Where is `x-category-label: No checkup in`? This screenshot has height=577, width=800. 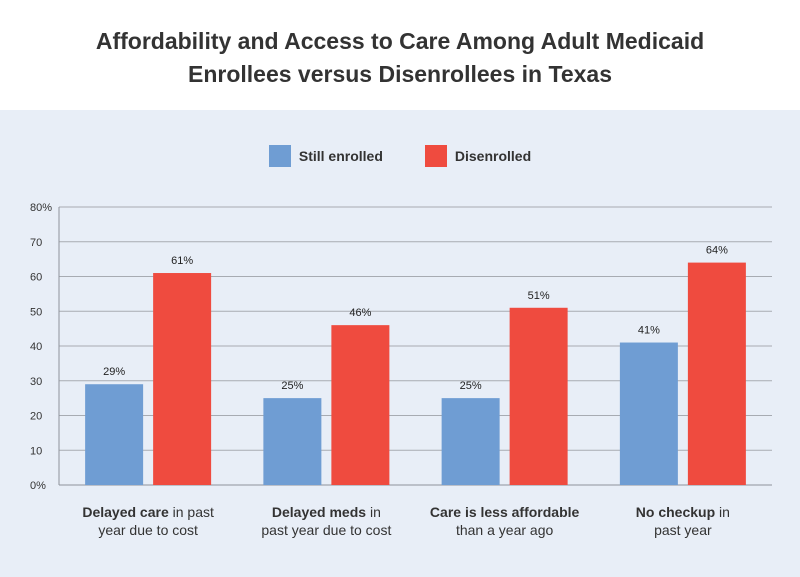
x-category-label: No checkup in is located at coordinates (683, 512).